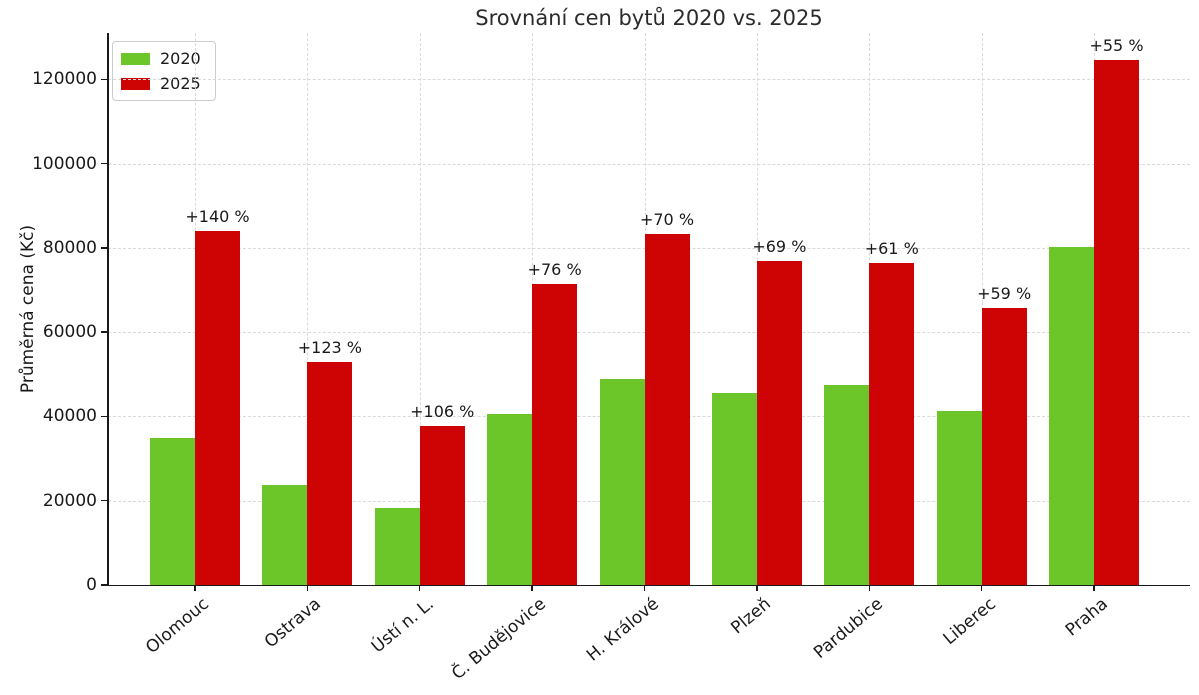  What do you see at coordinates (891, 248) in the screenshot?
I see `pct-annotation-pardubice: +61 %` at bounding box center [891, 248].